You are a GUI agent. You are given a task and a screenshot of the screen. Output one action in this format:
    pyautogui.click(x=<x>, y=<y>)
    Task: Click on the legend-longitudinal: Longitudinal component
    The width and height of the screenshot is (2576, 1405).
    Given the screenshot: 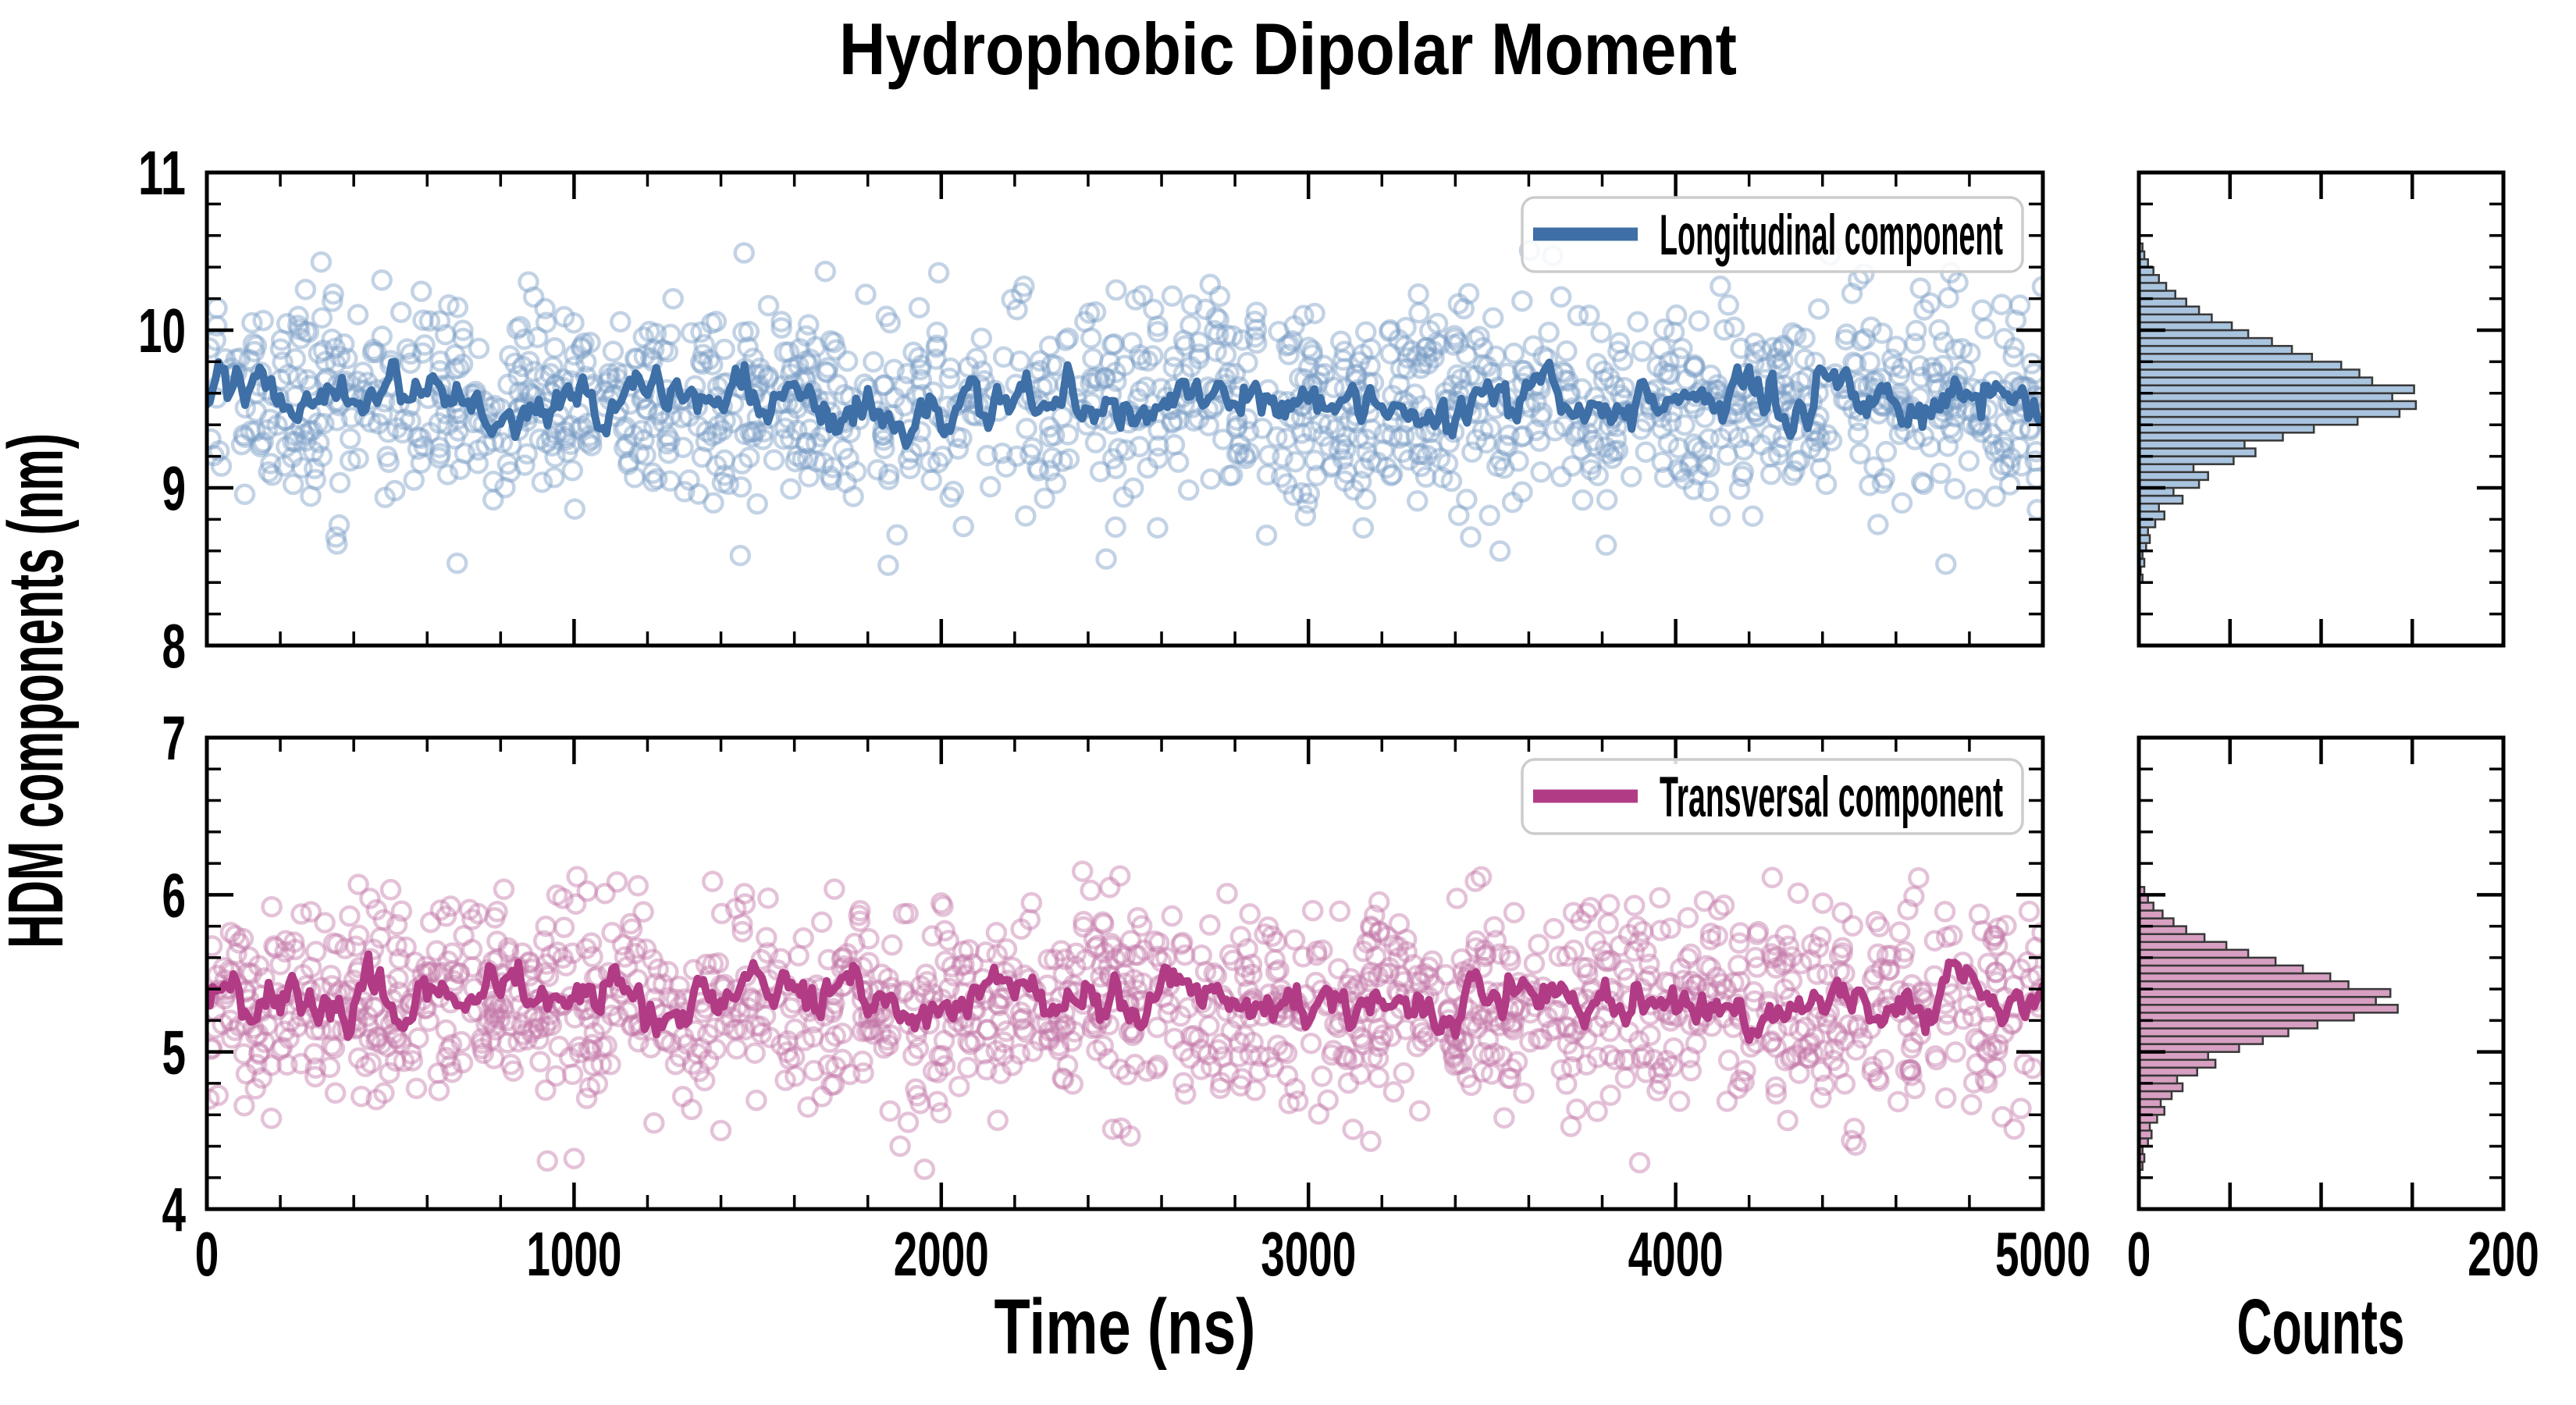 What is the action you would take?
    pyautogui.click(x=1772, y=235)
    